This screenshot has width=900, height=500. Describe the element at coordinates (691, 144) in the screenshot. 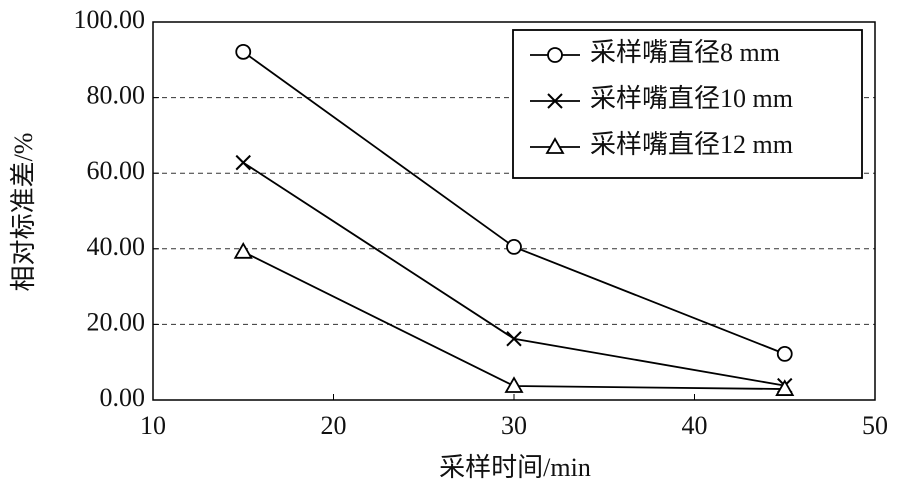

I see `legend-label: 采样嘴直径12 mm` at that location.